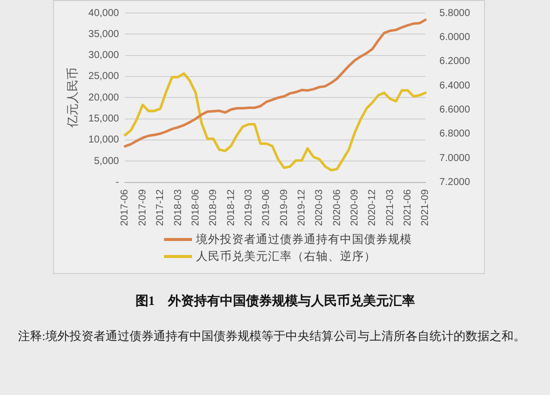  What do you see at coordinates (284, 207) in the screenshot?
I see `x-tick-label: 2019-09` at bounding box center [284, 207].